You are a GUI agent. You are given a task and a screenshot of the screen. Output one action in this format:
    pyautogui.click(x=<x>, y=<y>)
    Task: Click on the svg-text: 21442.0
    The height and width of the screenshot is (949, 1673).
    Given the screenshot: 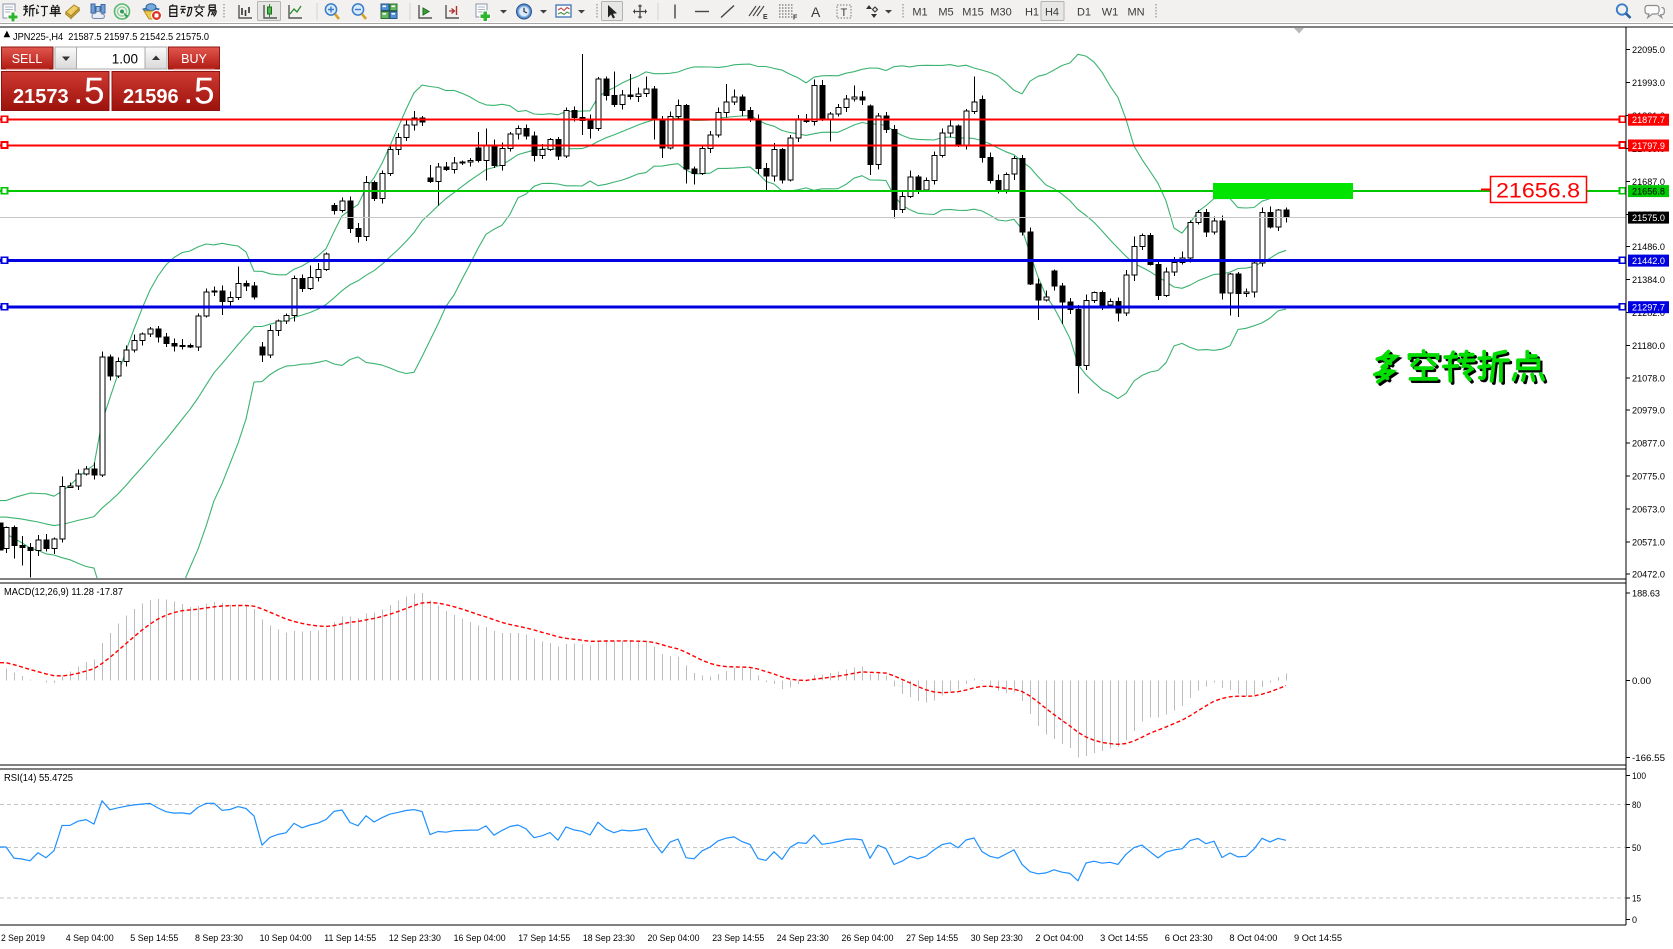 What is the action you would take?
    pyautogui.click(x=1648, y=261)
    